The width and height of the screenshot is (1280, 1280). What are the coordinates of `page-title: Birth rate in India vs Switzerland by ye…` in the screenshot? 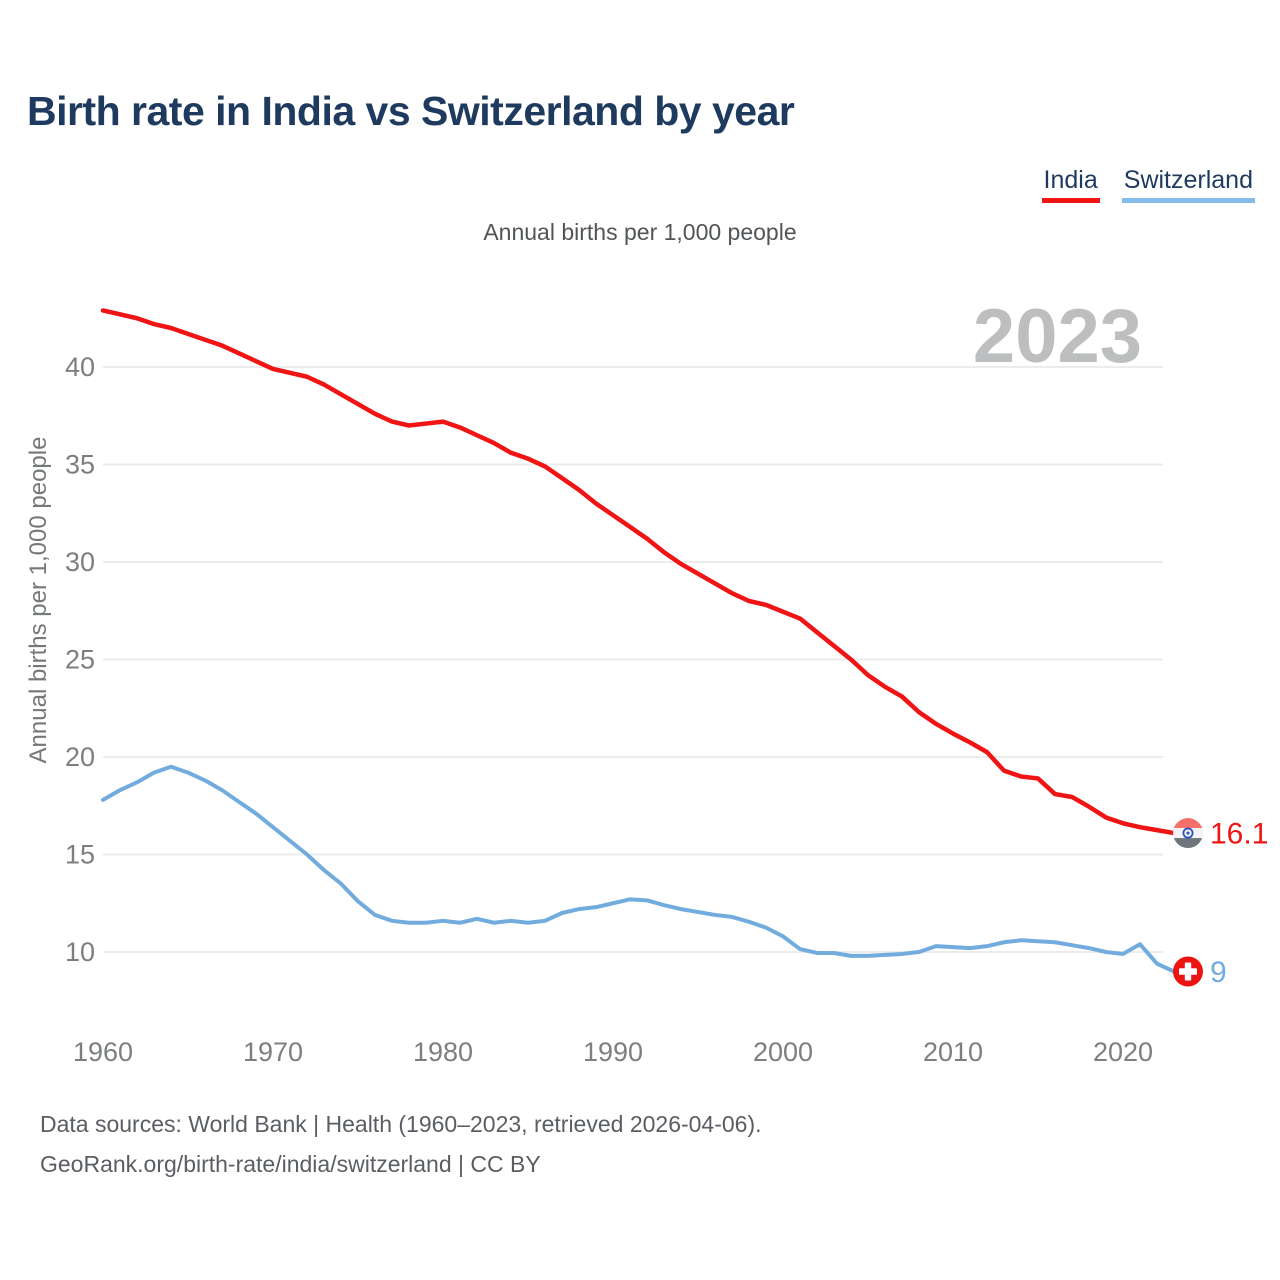 It's located at (411, 111).